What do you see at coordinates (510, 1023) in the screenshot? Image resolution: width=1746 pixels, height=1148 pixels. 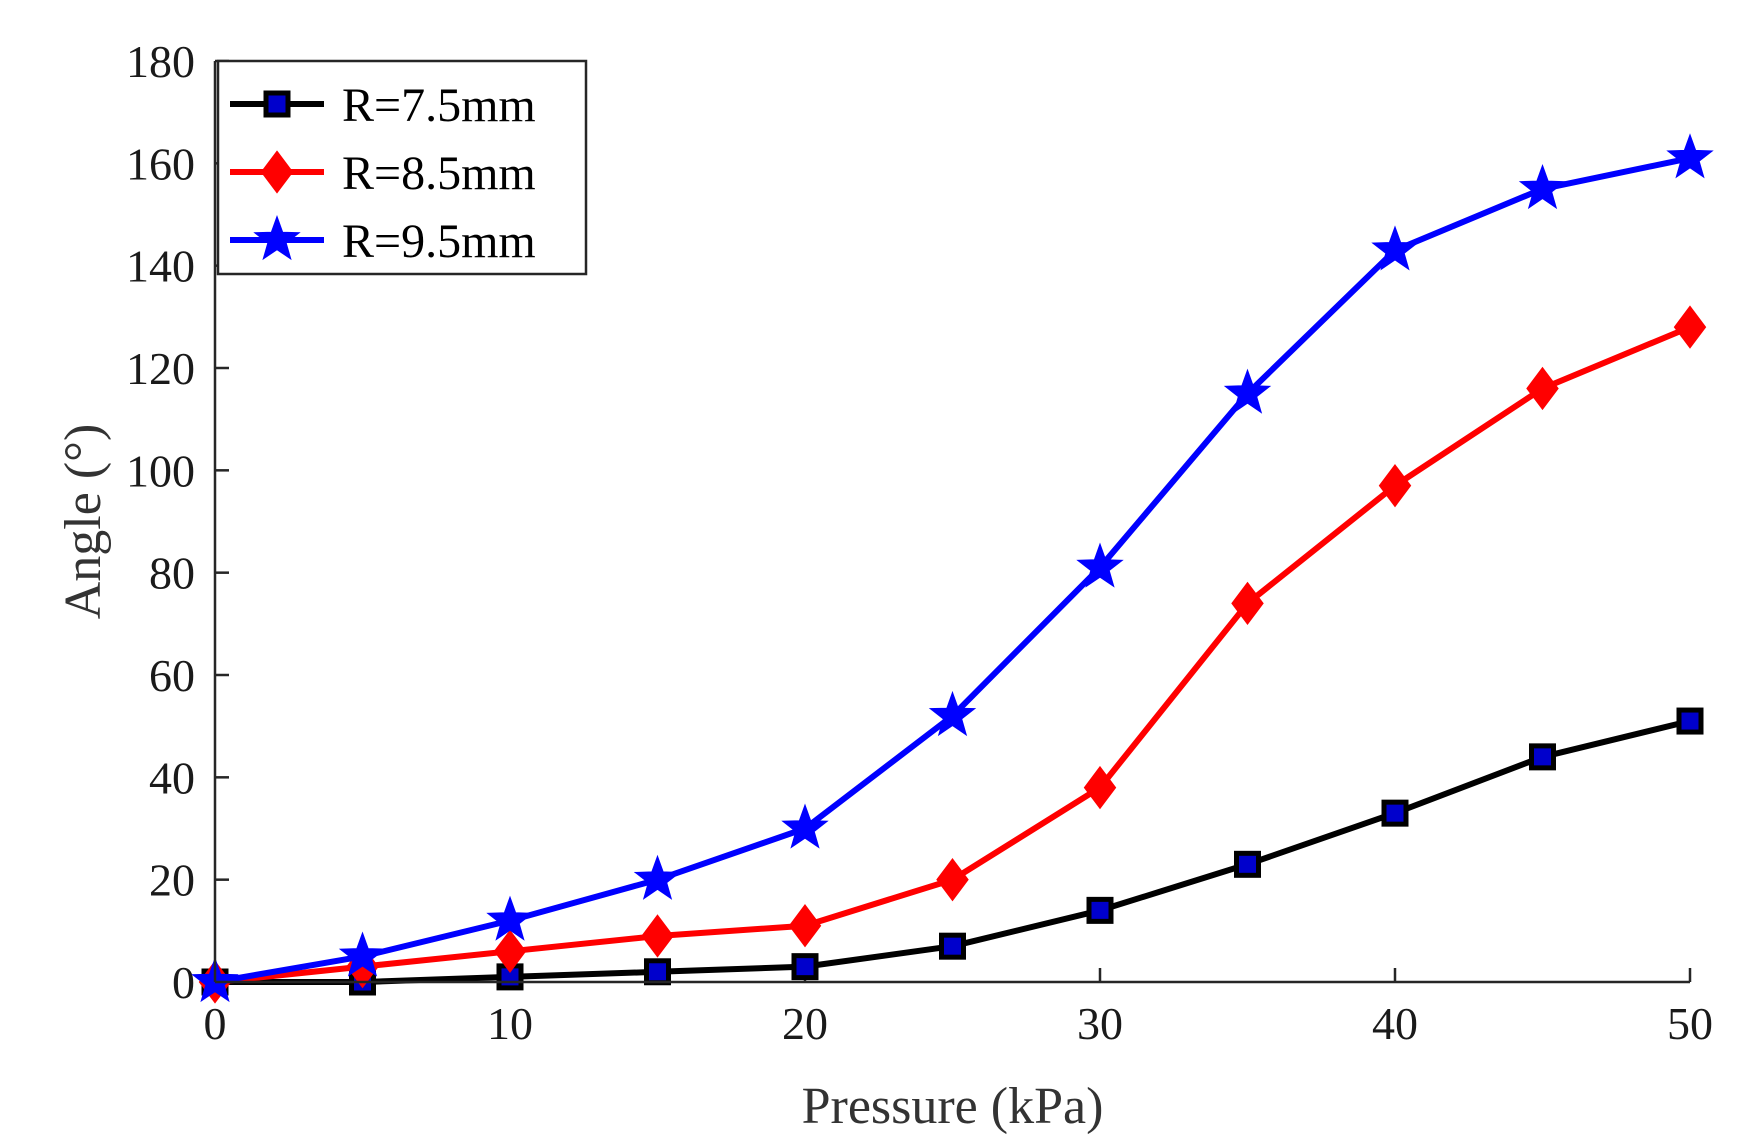 I see `x-tick-label: 10` at bounding box center [510, 1023].